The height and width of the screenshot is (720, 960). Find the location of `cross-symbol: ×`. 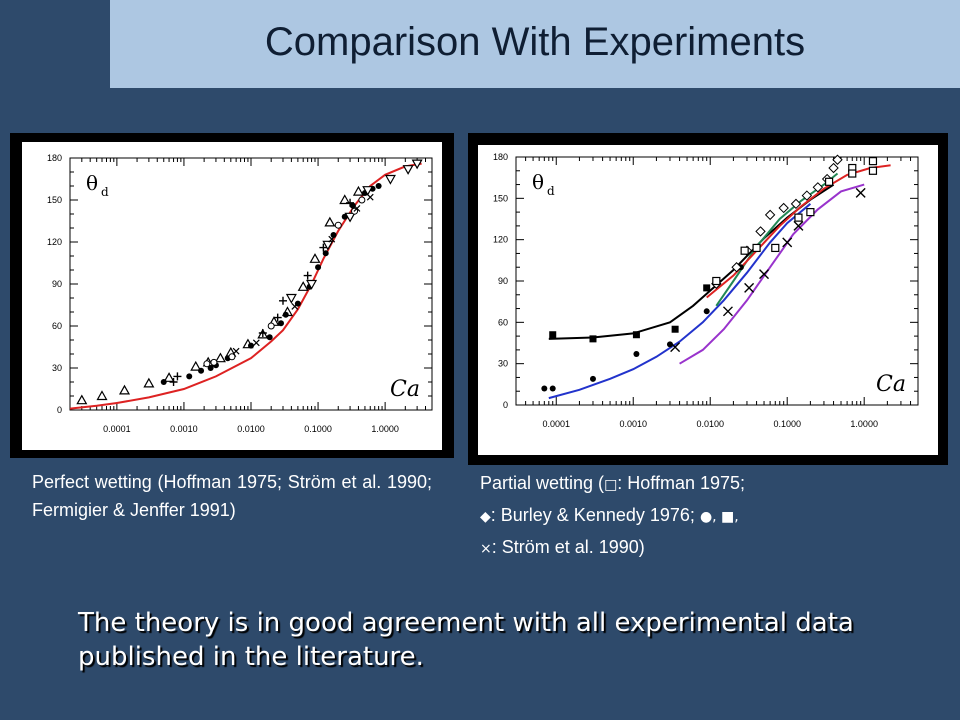

cross-symbol: × is located at coordinates (486, 549).